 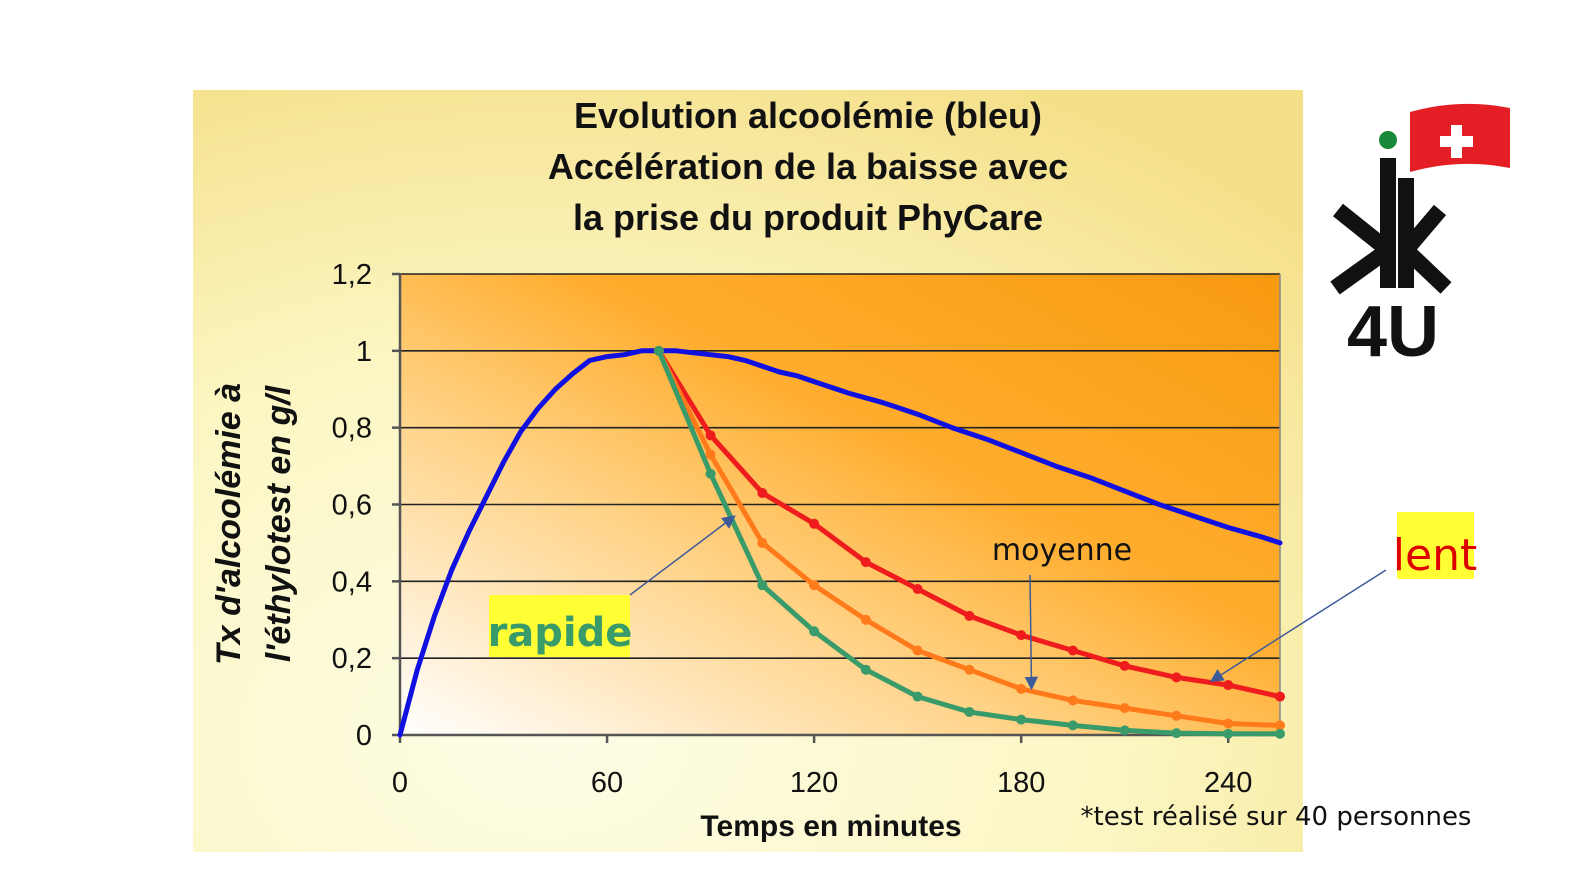 I want to click on y-axis-title-line: l'éthylotest en g/l, so click(x=279, y=523).